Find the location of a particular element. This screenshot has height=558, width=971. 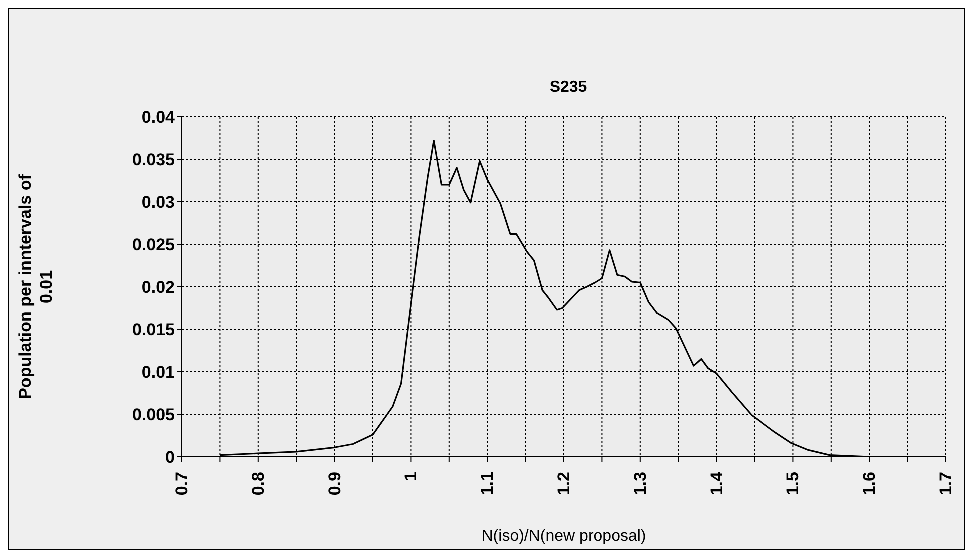

y-tick-label: 0.01 is located at coordinates (158, 372).